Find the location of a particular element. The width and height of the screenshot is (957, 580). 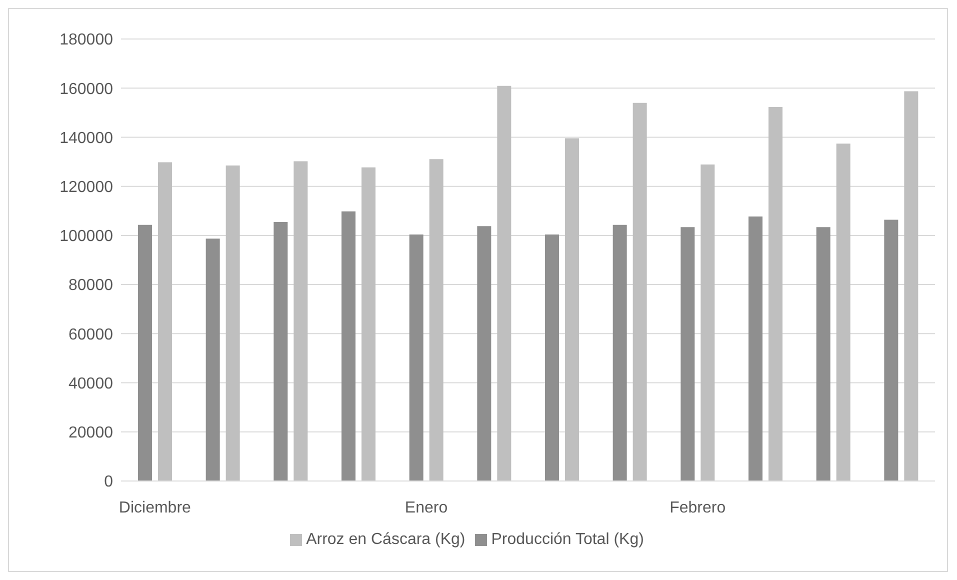

y-tick-label: 20000 is located at coordinates (91, 433).